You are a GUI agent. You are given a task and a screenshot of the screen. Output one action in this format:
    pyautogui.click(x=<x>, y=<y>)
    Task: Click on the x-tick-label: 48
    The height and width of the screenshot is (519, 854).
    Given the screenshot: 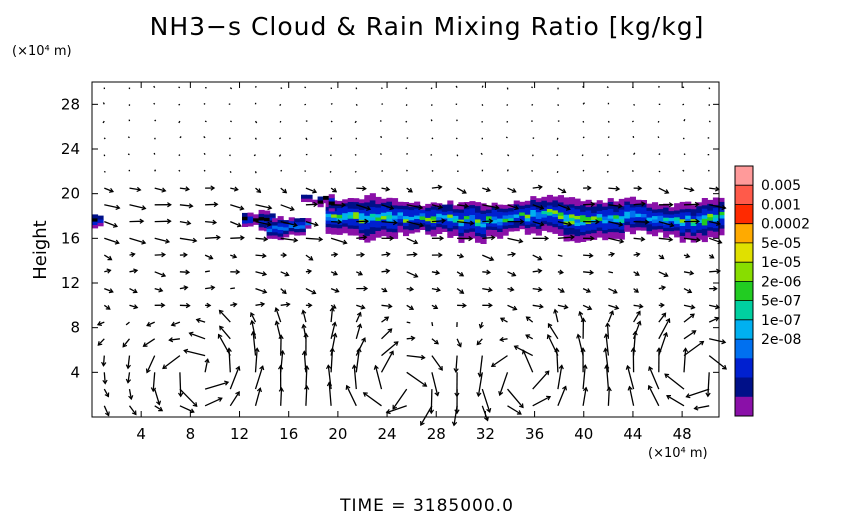 What is the action you would take?
    pyautogui.click(x=682, y=434)
    